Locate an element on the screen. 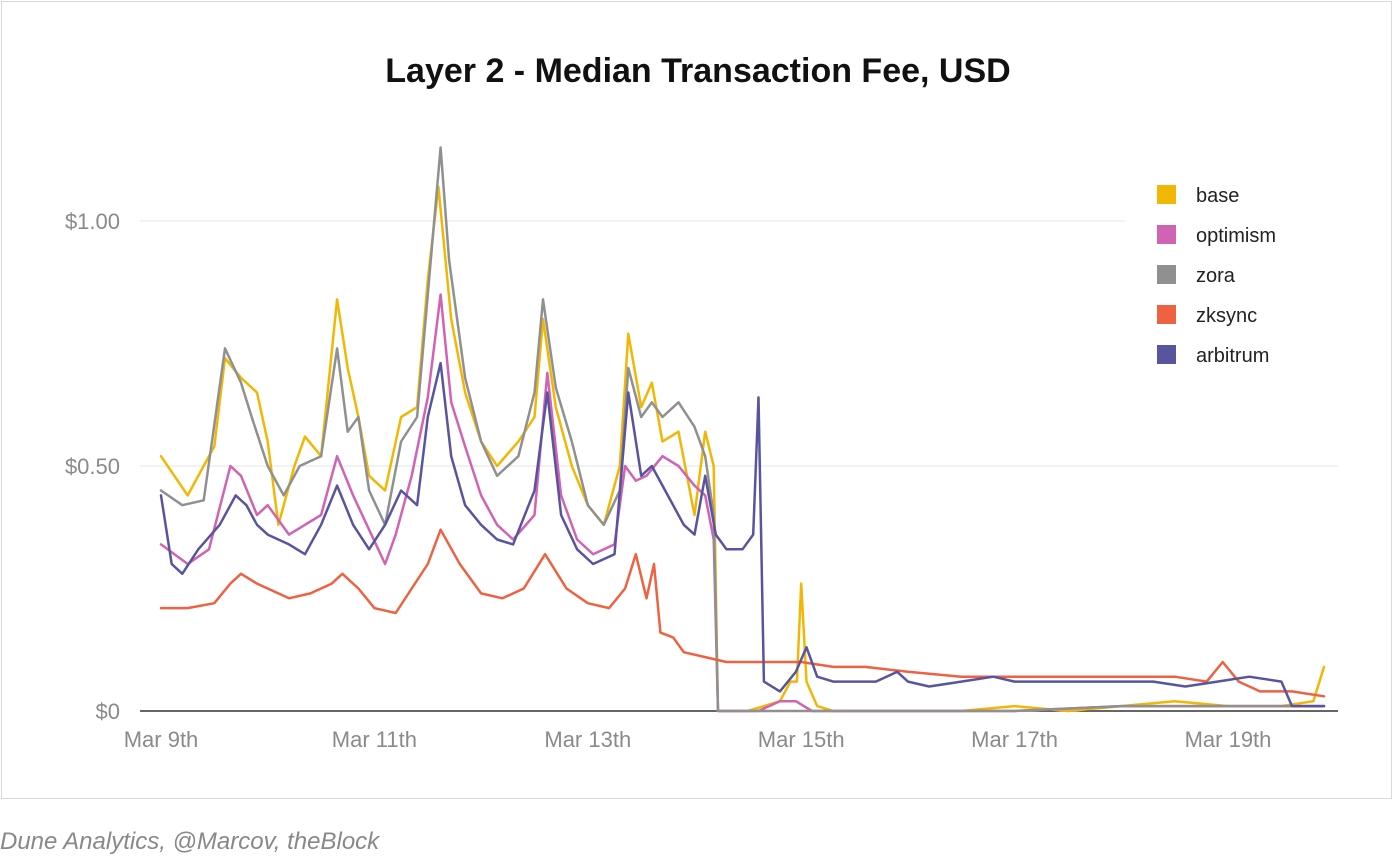  y-axis-ticks: $0 $0.50 $1.00 is located at coordinates (92, 466).